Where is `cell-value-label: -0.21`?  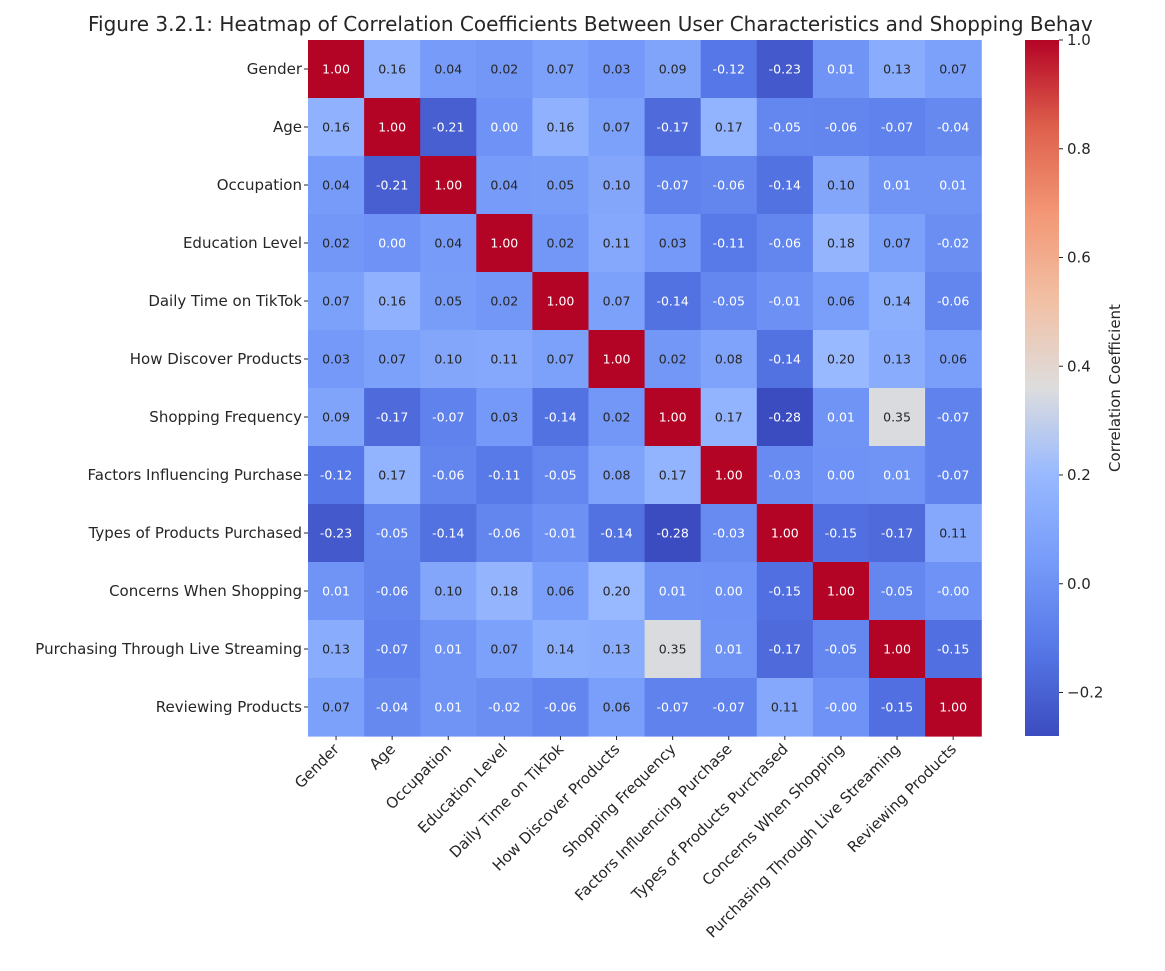 cell-value-label: -0.21 is located at coordinates (392, 185).